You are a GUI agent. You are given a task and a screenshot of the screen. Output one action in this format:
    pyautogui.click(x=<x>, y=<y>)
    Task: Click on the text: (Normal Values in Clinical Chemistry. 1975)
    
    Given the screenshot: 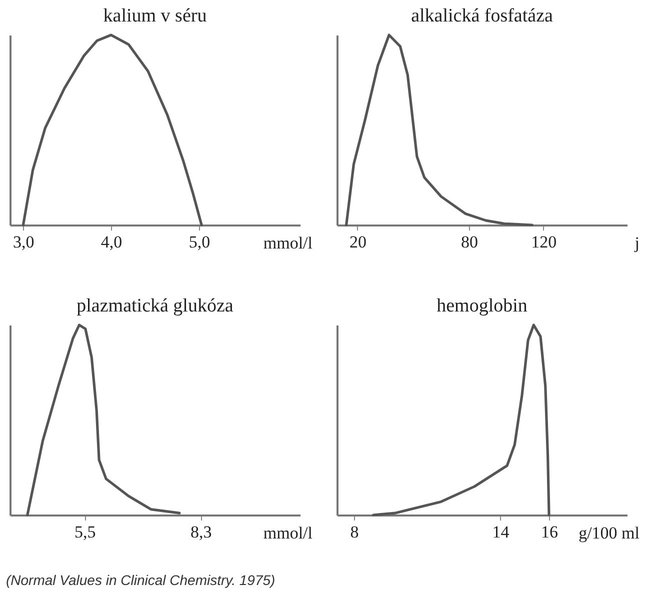 What is the action you would take?
    pyautogui.click(x=141, y=580)
    